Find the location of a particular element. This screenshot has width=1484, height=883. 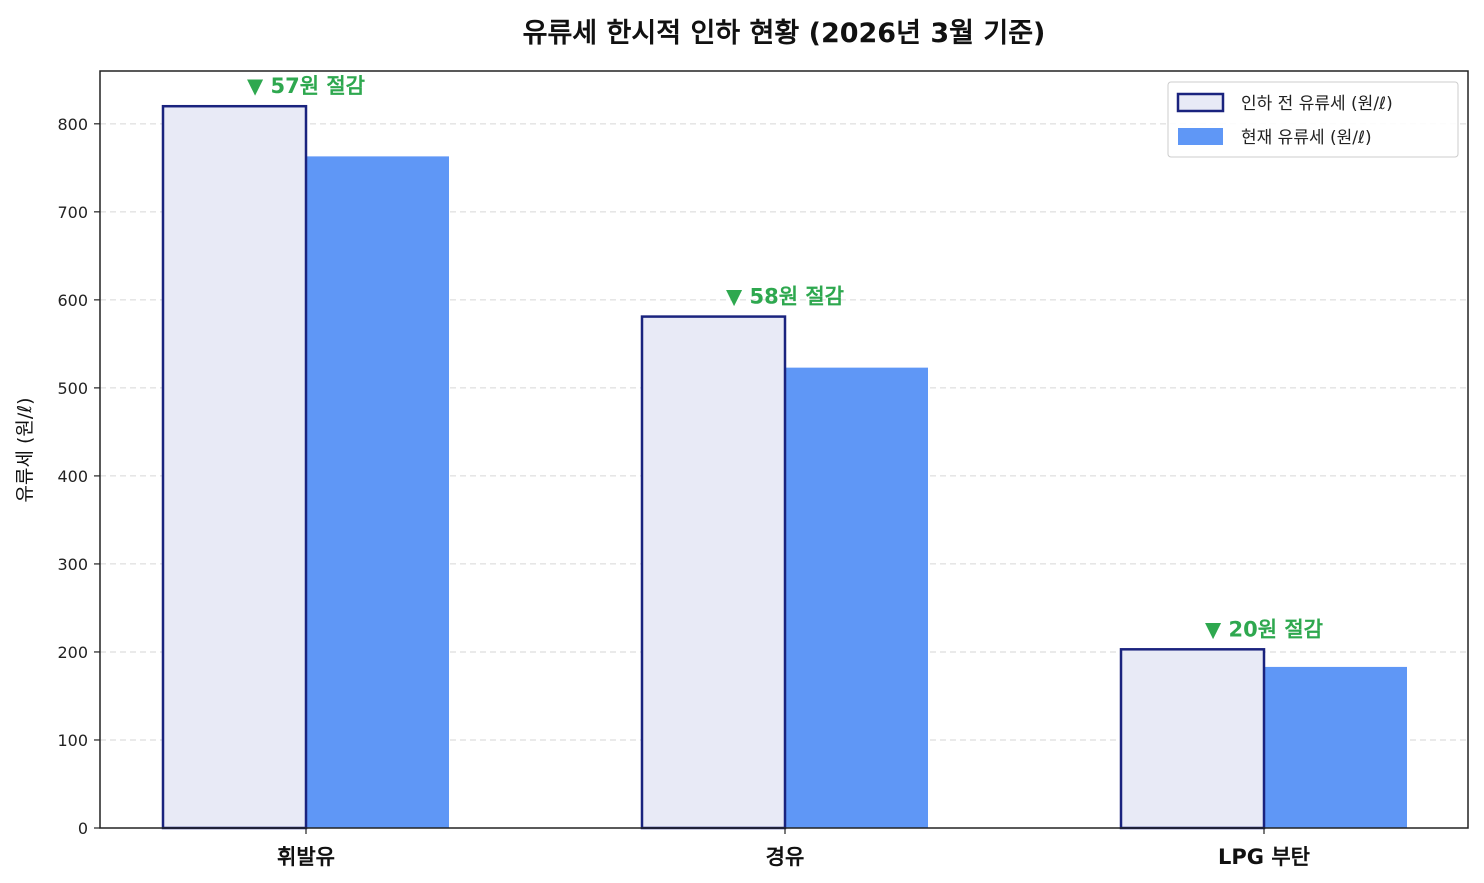

x-tick-label: 휘발유 is located at coordinates (306, 857).